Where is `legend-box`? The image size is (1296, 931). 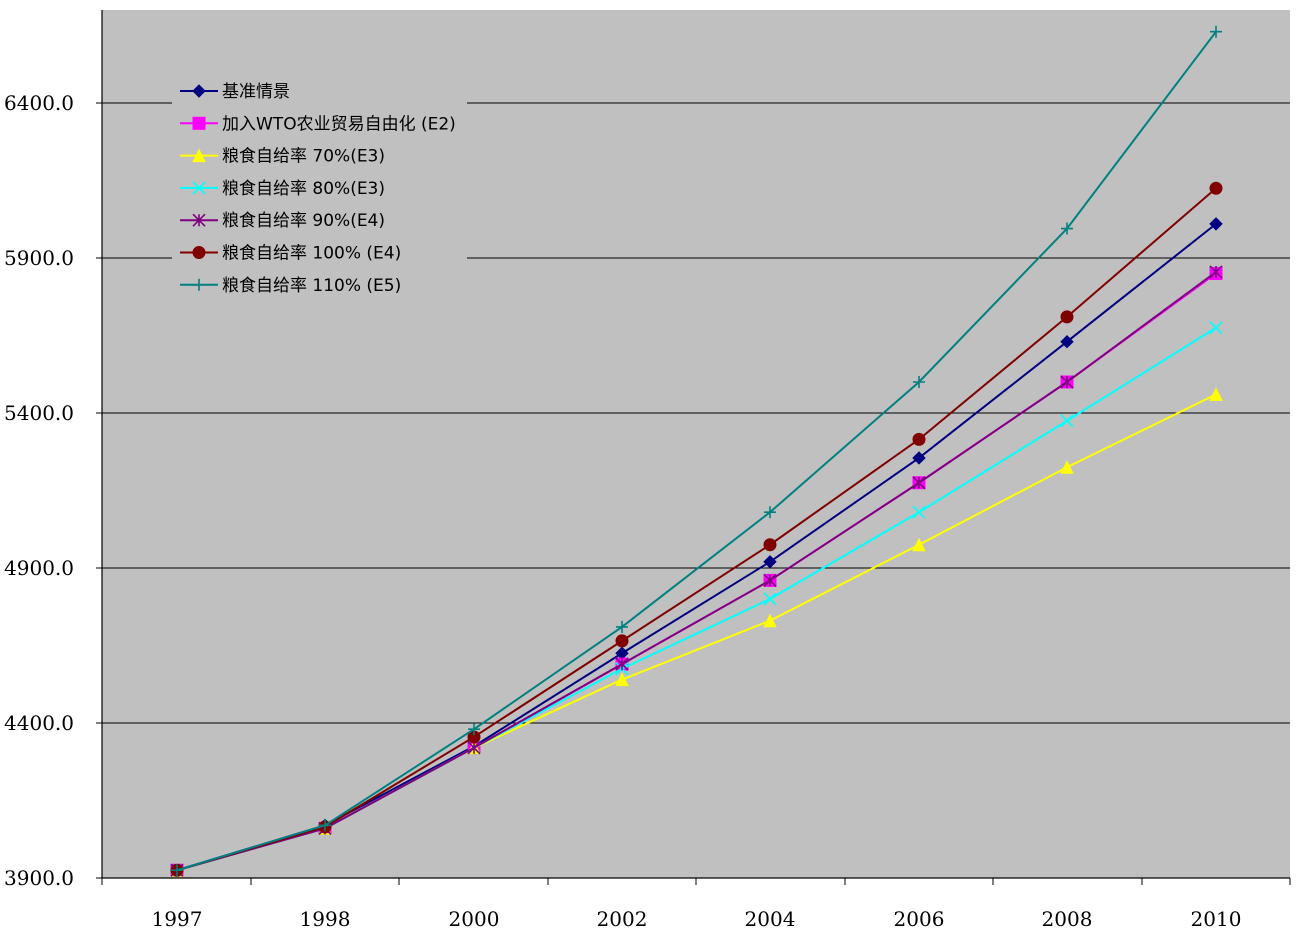 legend-box is located at coordinates (319, 188).